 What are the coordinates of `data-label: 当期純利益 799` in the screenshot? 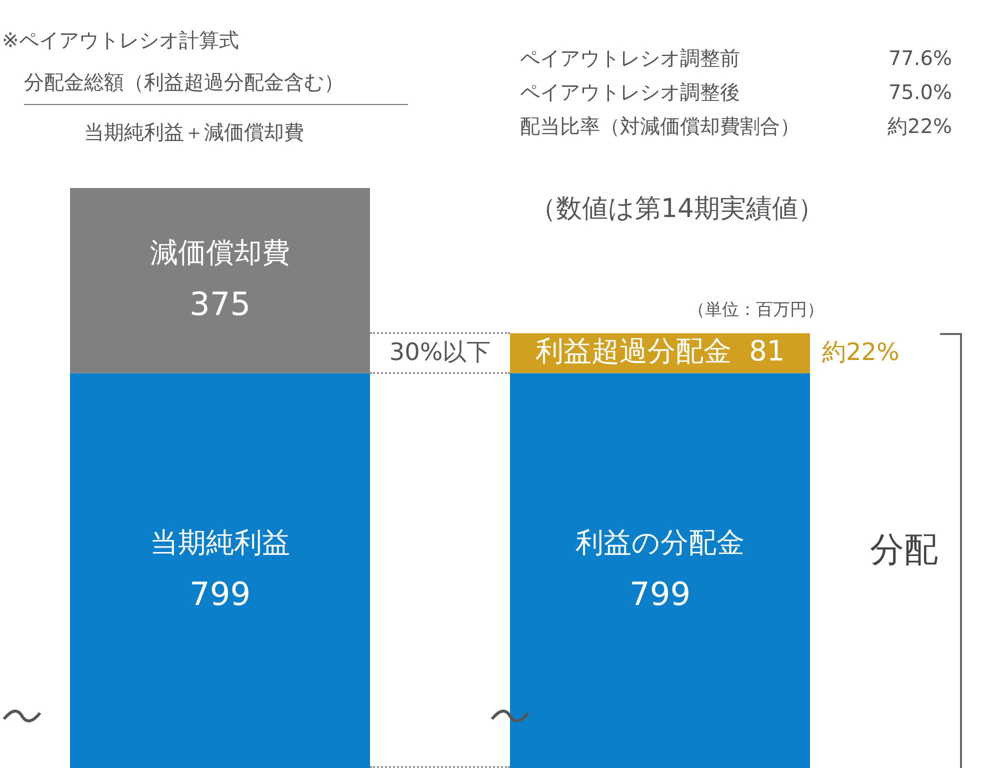 It's located at (220, 569).